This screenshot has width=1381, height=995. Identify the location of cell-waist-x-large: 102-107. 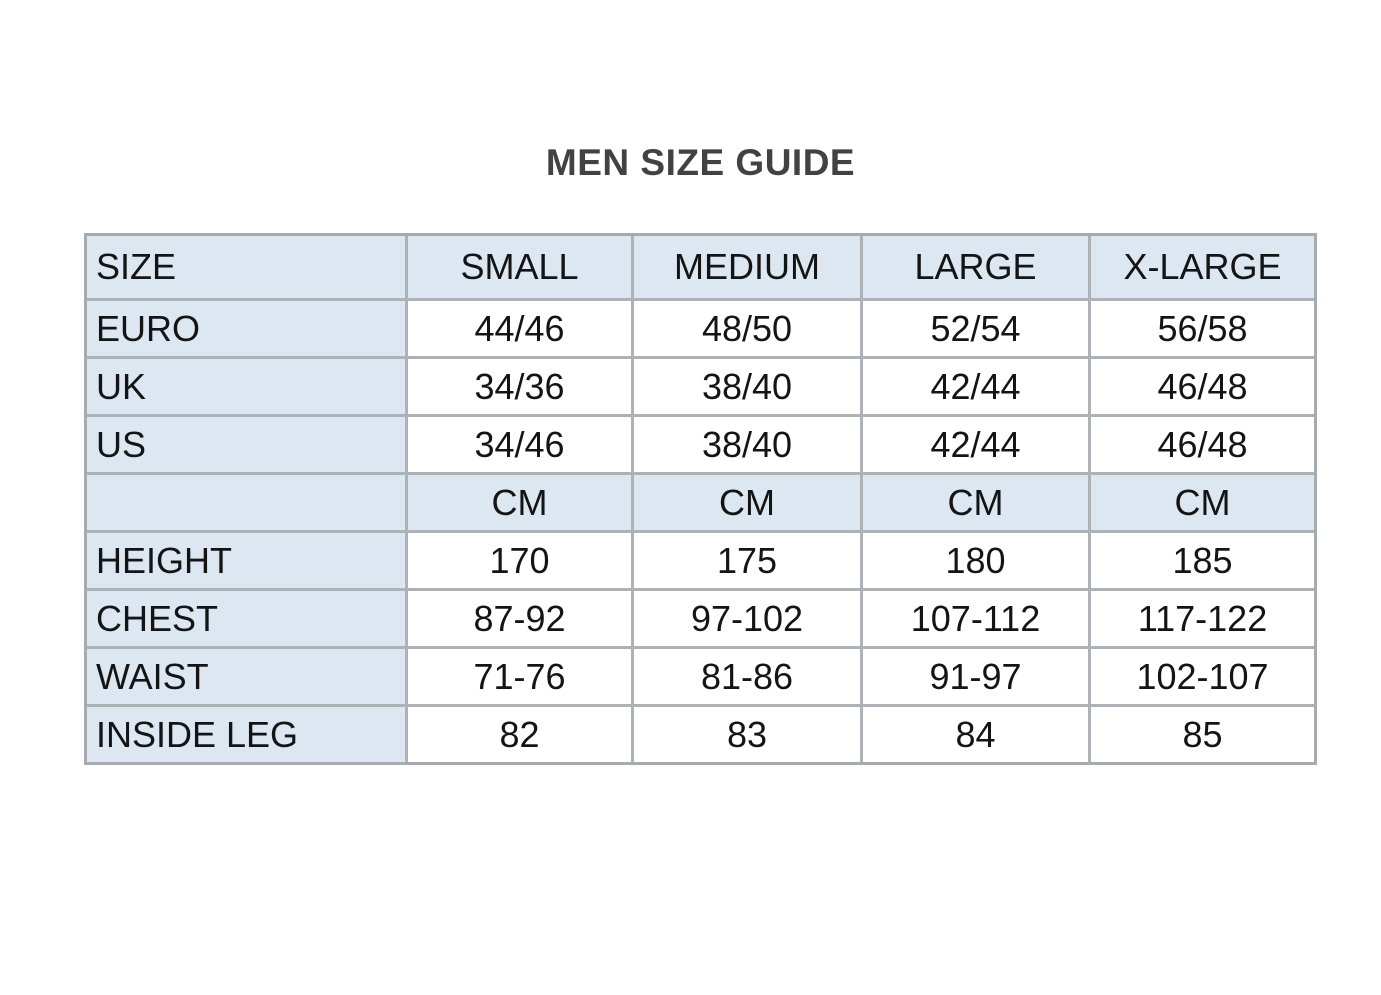
(1202, 676).